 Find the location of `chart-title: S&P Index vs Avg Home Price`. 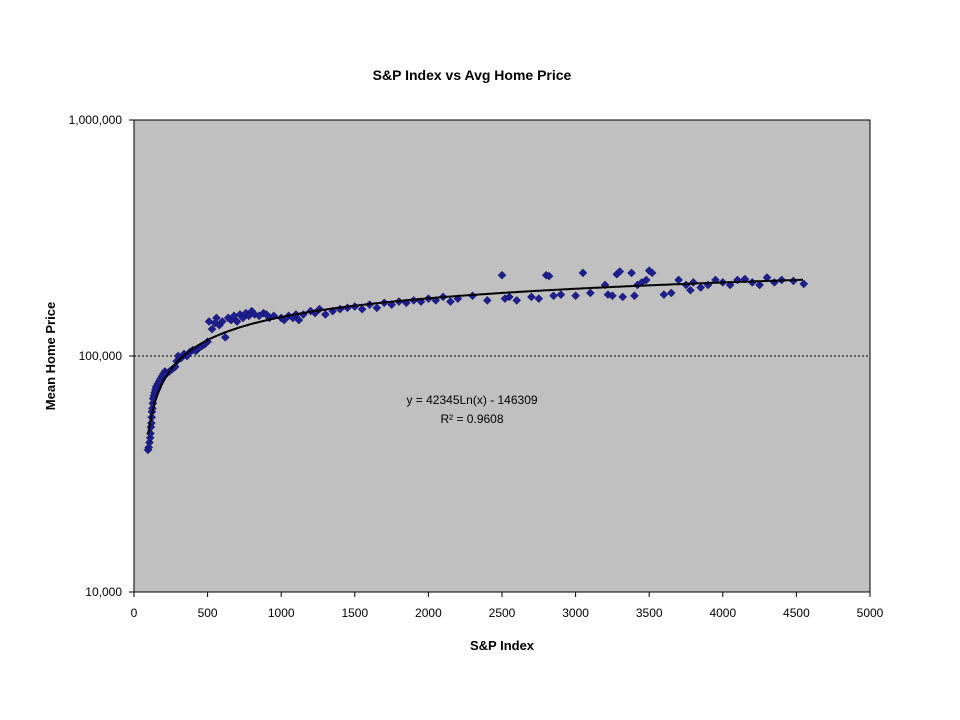

chart-title: S&P Index vs Avg Home Price is located at coordinates (472, 75).